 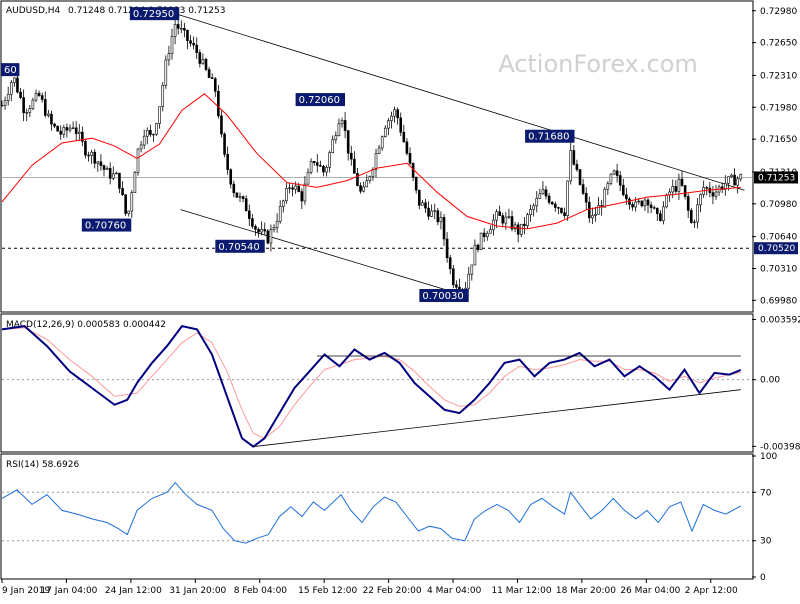 I want to click on x-tick-label: 9 Jan 2019, so click(x=26, y=591).